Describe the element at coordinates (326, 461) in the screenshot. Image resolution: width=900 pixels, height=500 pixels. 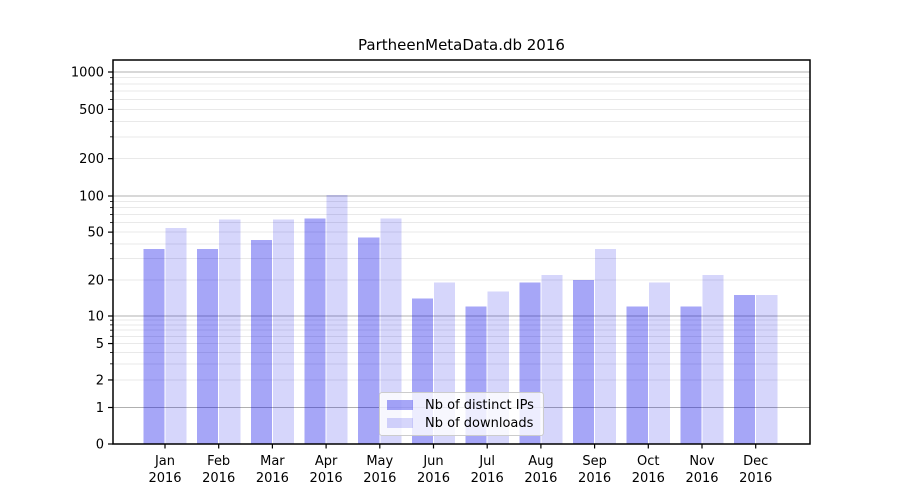
I see `x-tick-label-month: Apr` at that location.